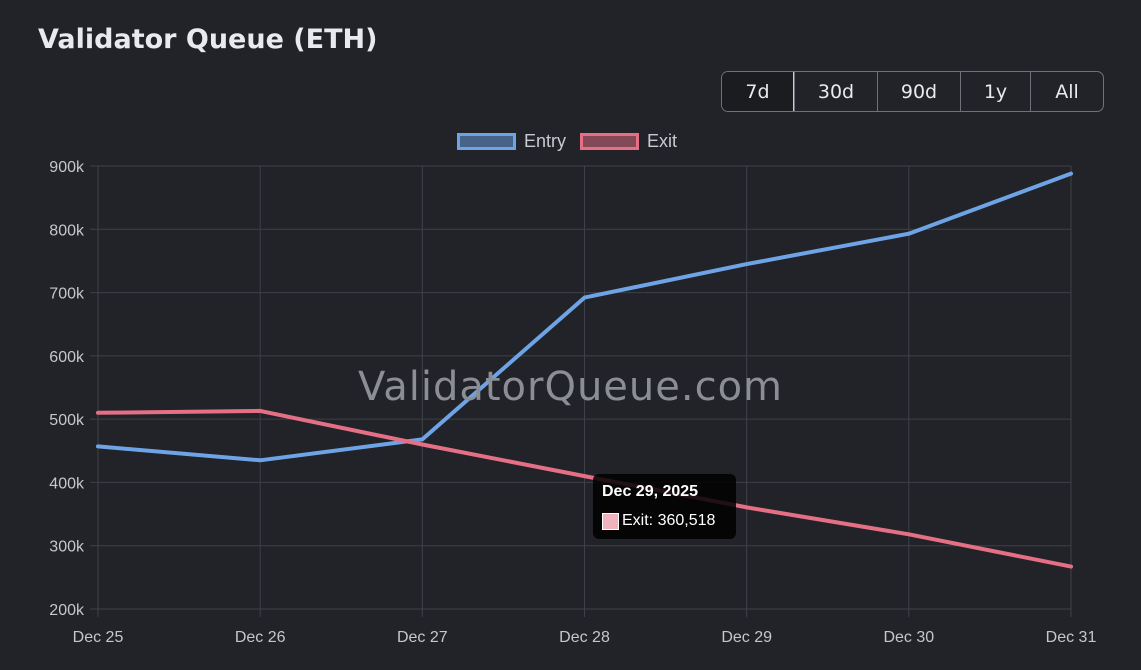 This screenshot has width=1141, height=670. Describe the element at coordinates (570, 141) in the screenshot. I see `chart-legend: Entry Exit` at that location.